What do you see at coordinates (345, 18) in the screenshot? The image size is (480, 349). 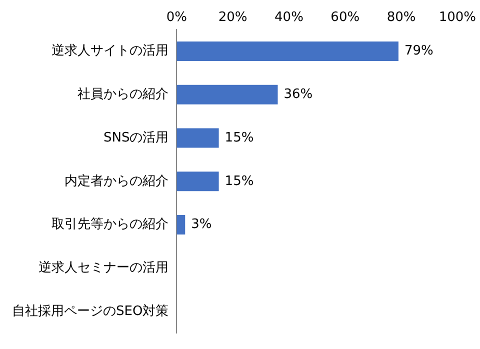 I see `x-tick-label: 60%` at bounding box center [345, 18].